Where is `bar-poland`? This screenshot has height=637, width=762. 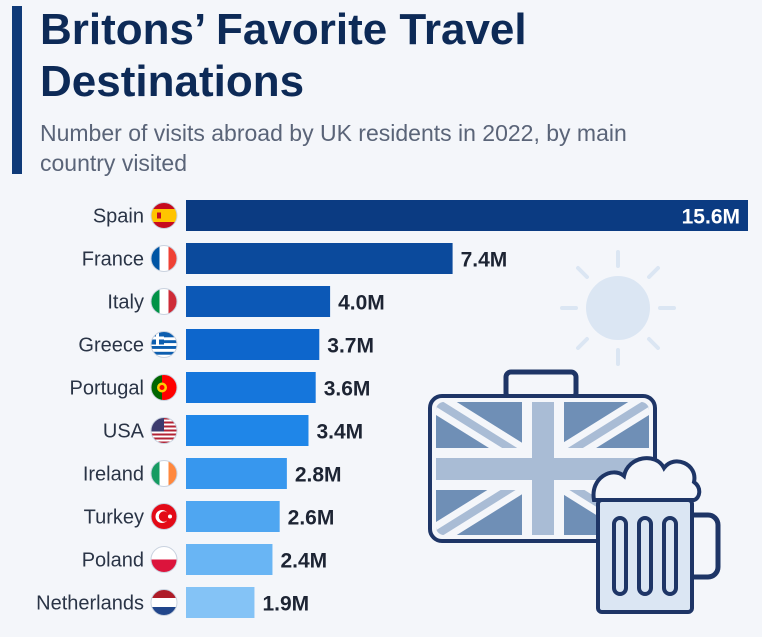 bar-poland is located at coordinates (229, 559).